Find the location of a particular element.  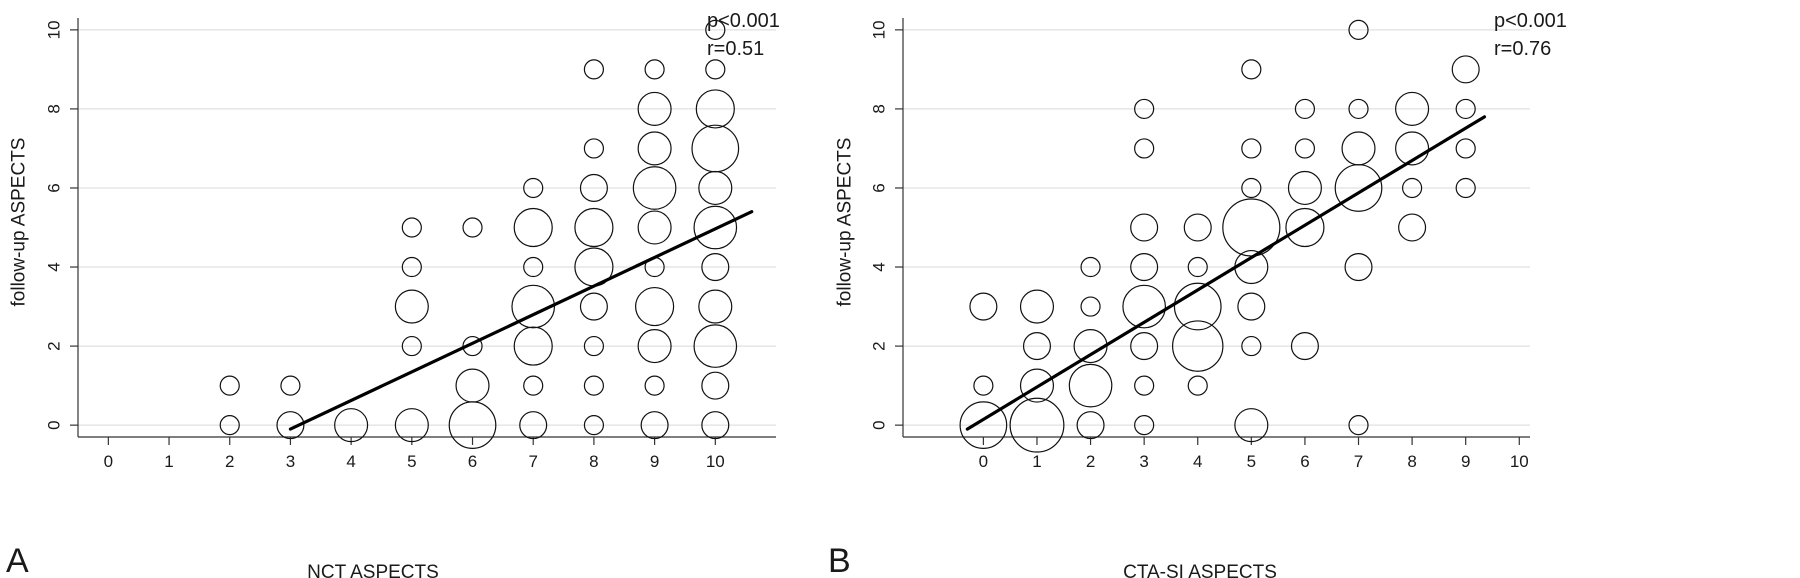

panel-b-x-tick-label: 0 is located at coordinates (983, 461).